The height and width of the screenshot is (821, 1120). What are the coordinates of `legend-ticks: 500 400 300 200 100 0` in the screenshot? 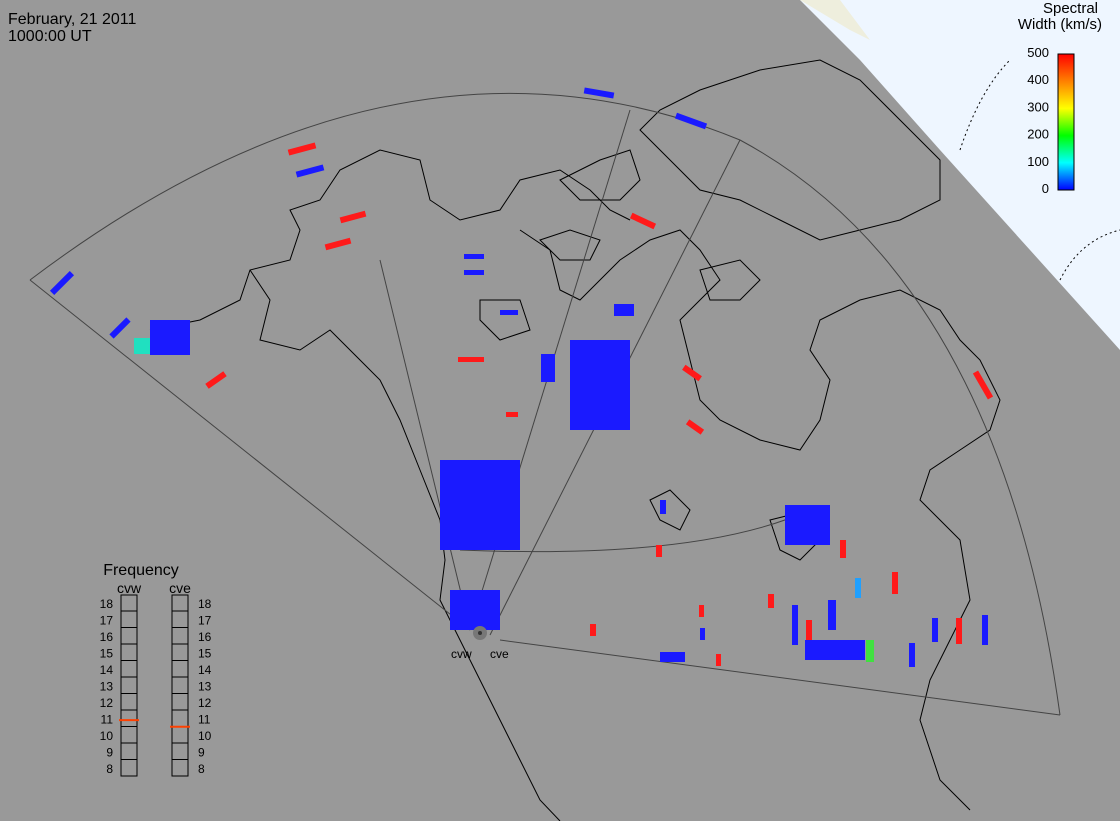 It's located at (1038, 120).